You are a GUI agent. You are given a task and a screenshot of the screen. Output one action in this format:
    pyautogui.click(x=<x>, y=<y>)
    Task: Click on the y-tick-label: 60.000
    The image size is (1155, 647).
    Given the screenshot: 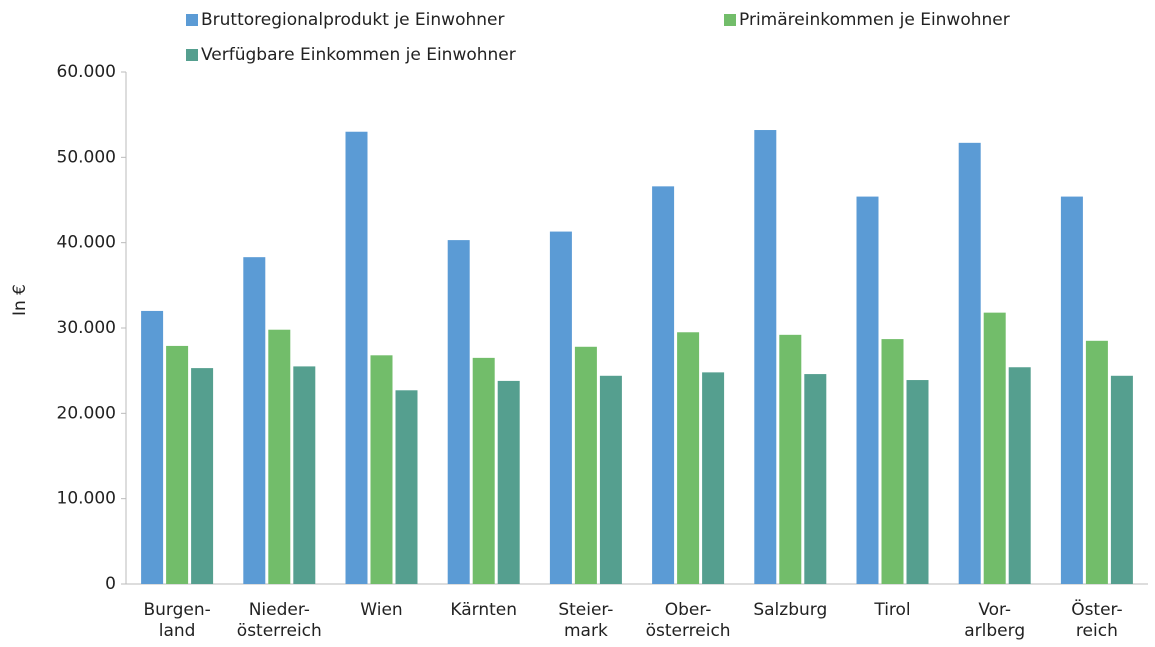 What is the action you would take?
    pyautogui.click(x=86, y=72)
    